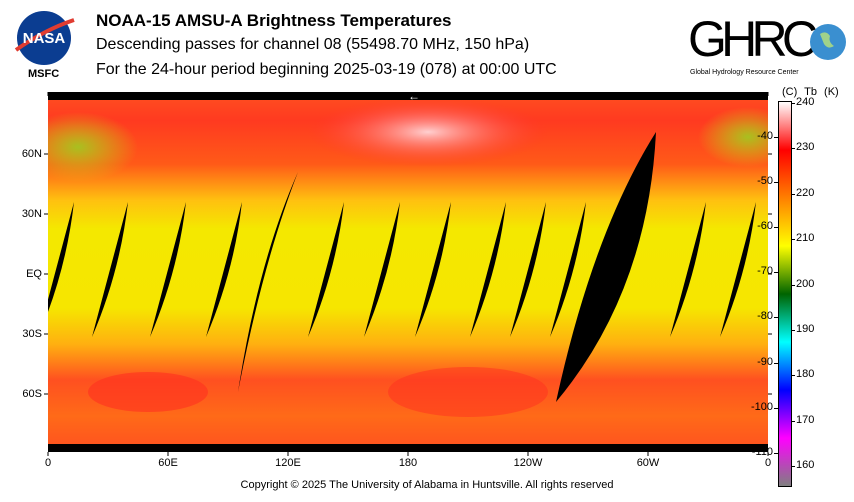 This screenshot has height=502, width=854. Describe the element at coordinates (44, 74) in the screenshot. I see `msfc-label: MSFC` at that location.